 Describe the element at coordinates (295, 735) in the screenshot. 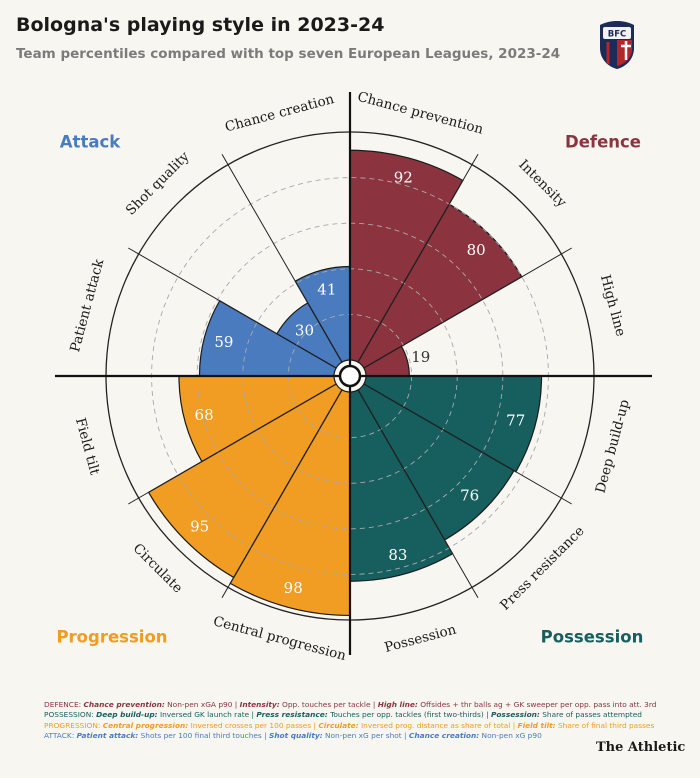

I see `footnote-metric-name: Shot quality:` at that location.